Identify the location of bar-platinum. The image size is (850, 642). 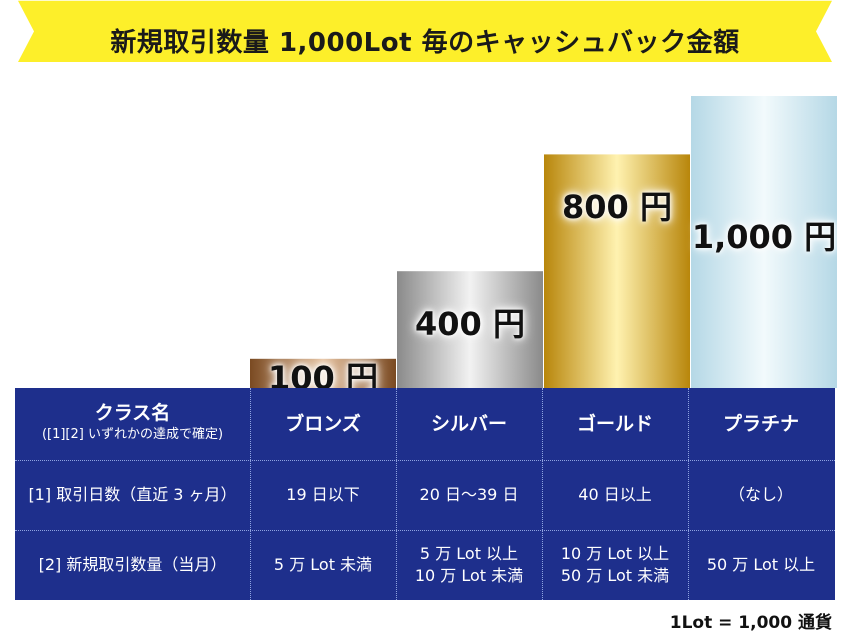
(764, 242).